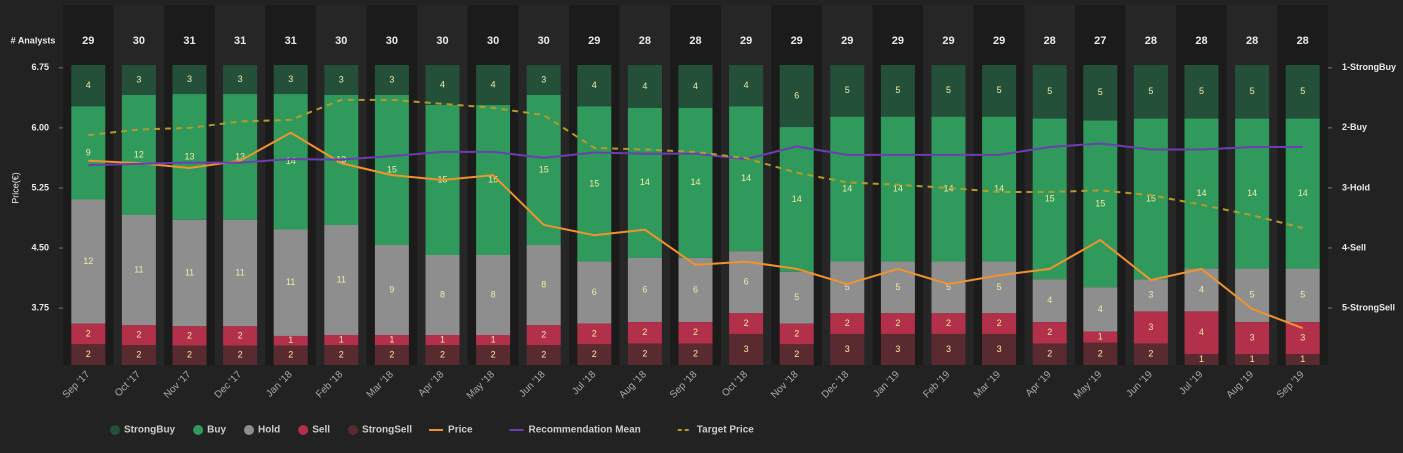  What do you see at coordinates (460, 430) in the screenshot?
I see `legend-label: Price` at bounding box center [460, 430].